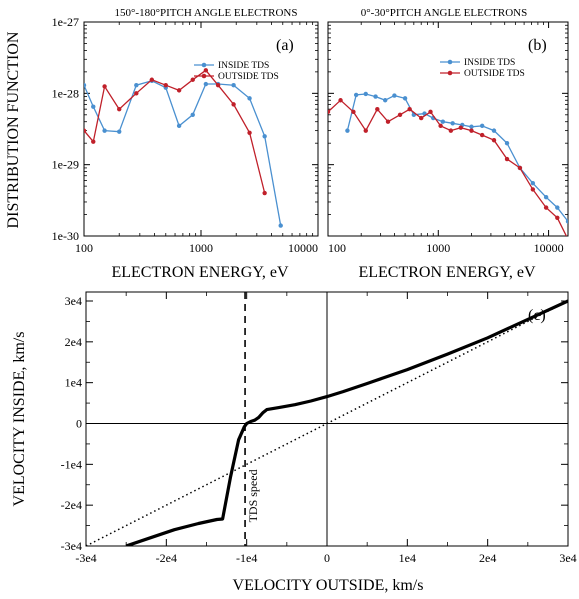 The width and height of the screenshot is (579, 599). Describe the element at coordinates (199, 272) in the screenshot. I see `panel-a-x-axis-label: ELECTRON ENERGY, eV` at that location.